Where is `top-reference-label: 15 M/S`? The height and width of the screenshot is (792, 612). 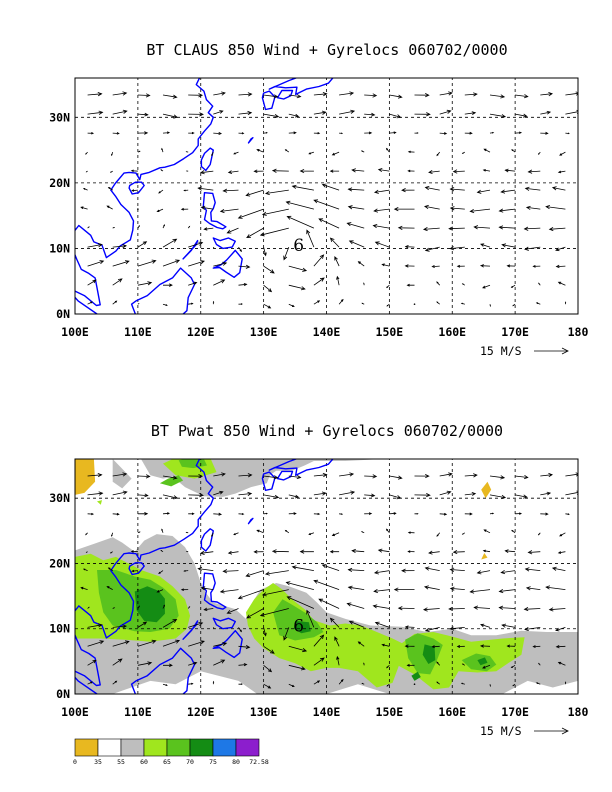
top-reference-label: 15 M/S is located at coordinates (501, 351).